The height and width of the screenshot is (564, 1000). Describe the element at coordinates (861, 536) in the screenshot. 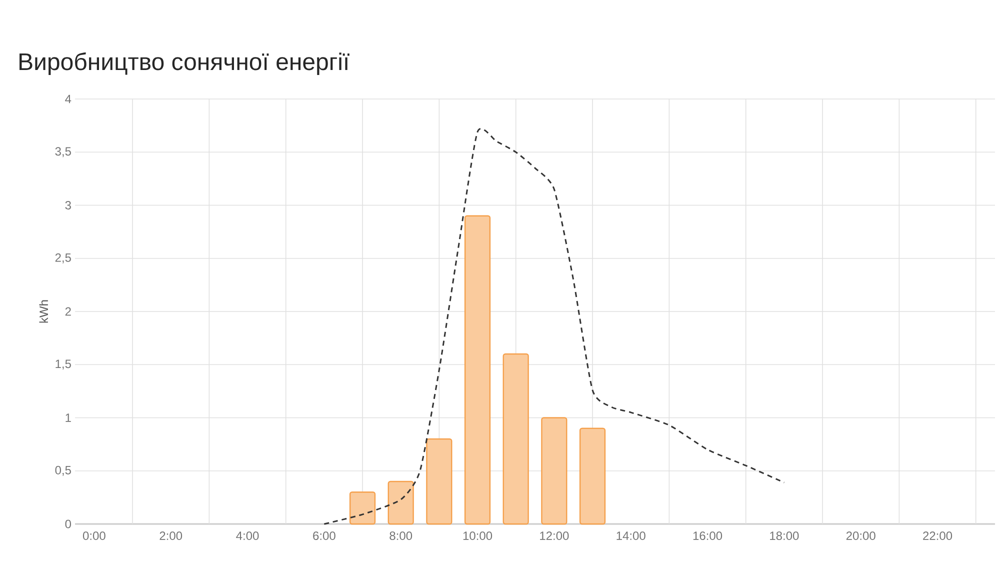

I see `x-tick-label: 20:00` at that location.